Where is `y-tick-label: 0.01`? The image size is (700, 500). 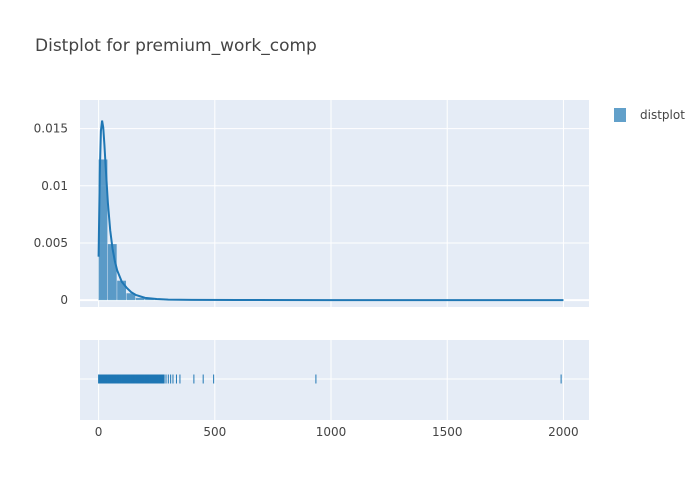 y-tick-label: 0.01 is located at coordinates (54, 186).